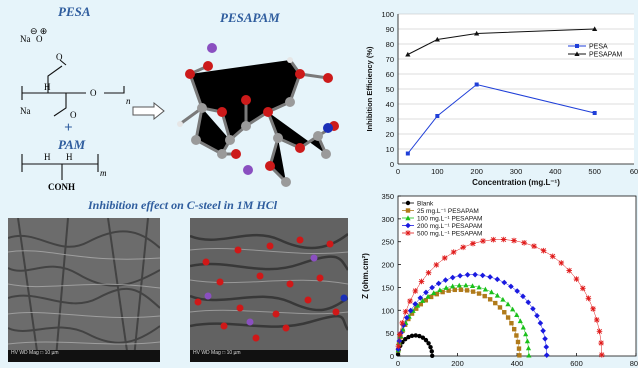  I want to click on x-tick-label: 300, so click(516, 171).